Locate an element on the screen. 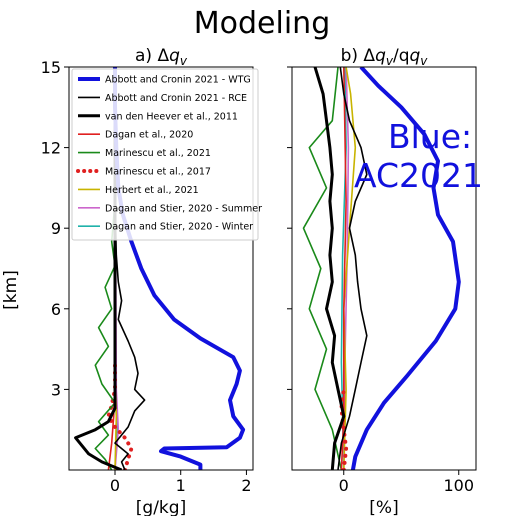 The width and height of the screenshot is (518, 516). blue-annotation: Blue:AC2021 is located at coordinates (418, 156).